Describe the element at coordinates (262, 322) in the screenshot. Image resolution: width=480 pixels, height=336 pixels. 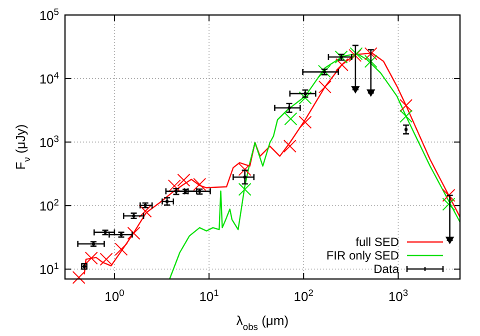
I see `x-axis-title: λ$_{obs}$ (μm)` at that location.